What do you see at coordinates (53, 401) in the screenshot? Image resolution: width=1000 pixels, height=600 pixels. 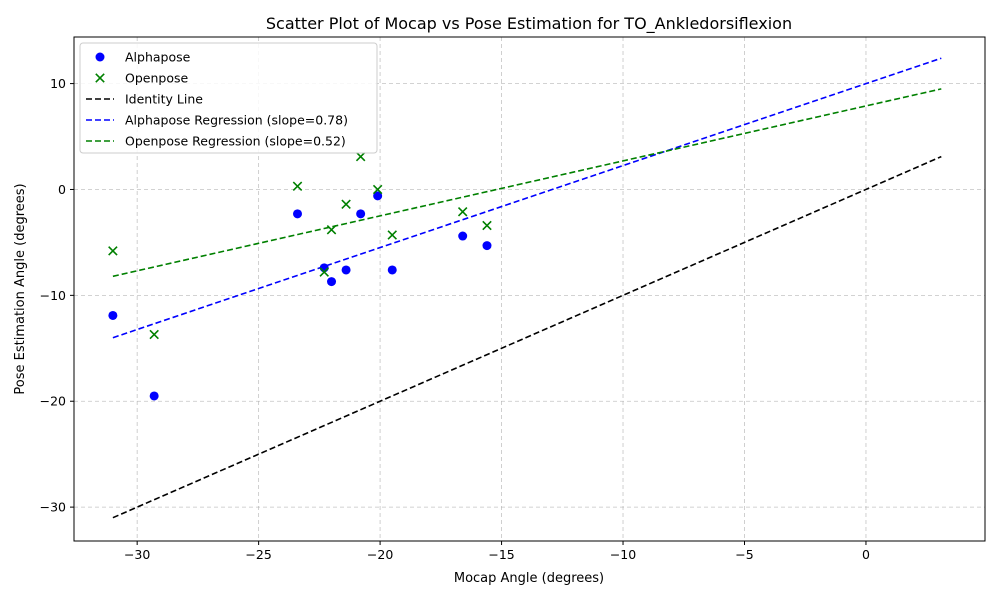 I see `y-tick-label: −20` at bounding box center [53, 401].